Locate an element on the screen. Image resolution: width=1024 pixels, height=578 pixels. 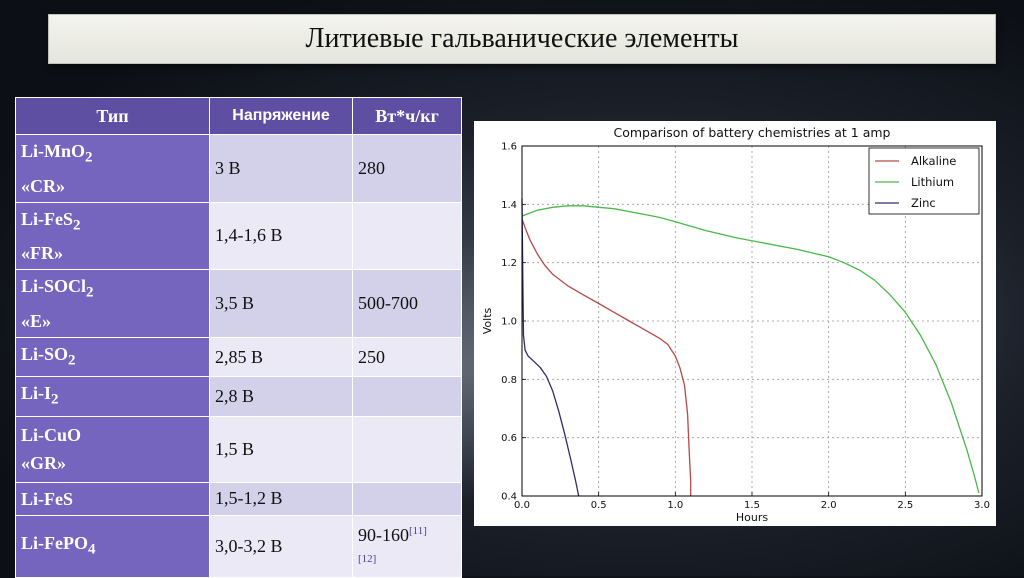
table-row: Li-I2 2,8 В is located at coordinates (238, 396).